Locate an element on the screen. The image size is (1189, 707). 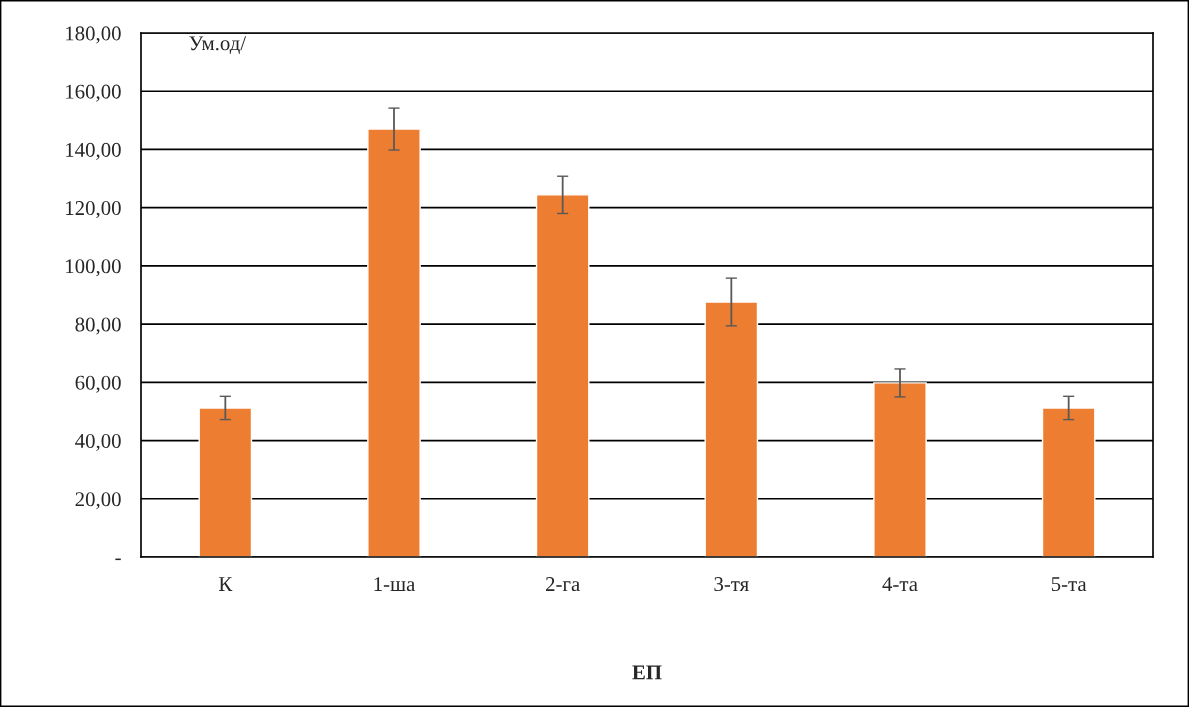
x-tick-label: К is located at coordinates (225, 584).